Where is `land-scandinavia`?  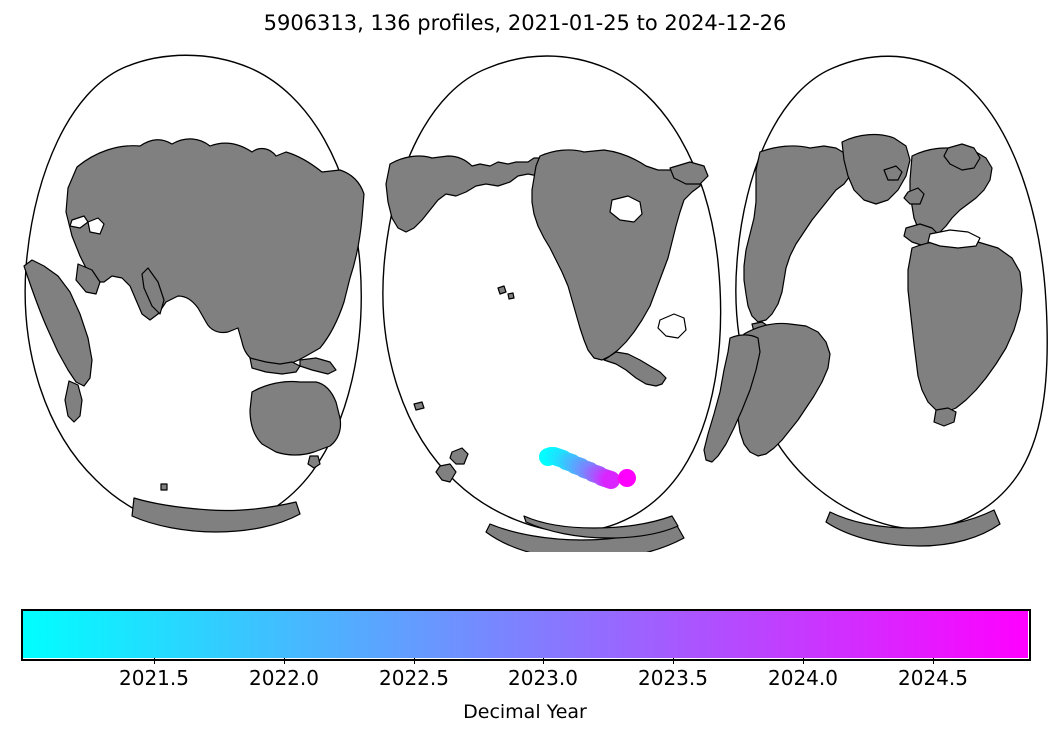 land-scandinavia is located at coordinates (962, 157).